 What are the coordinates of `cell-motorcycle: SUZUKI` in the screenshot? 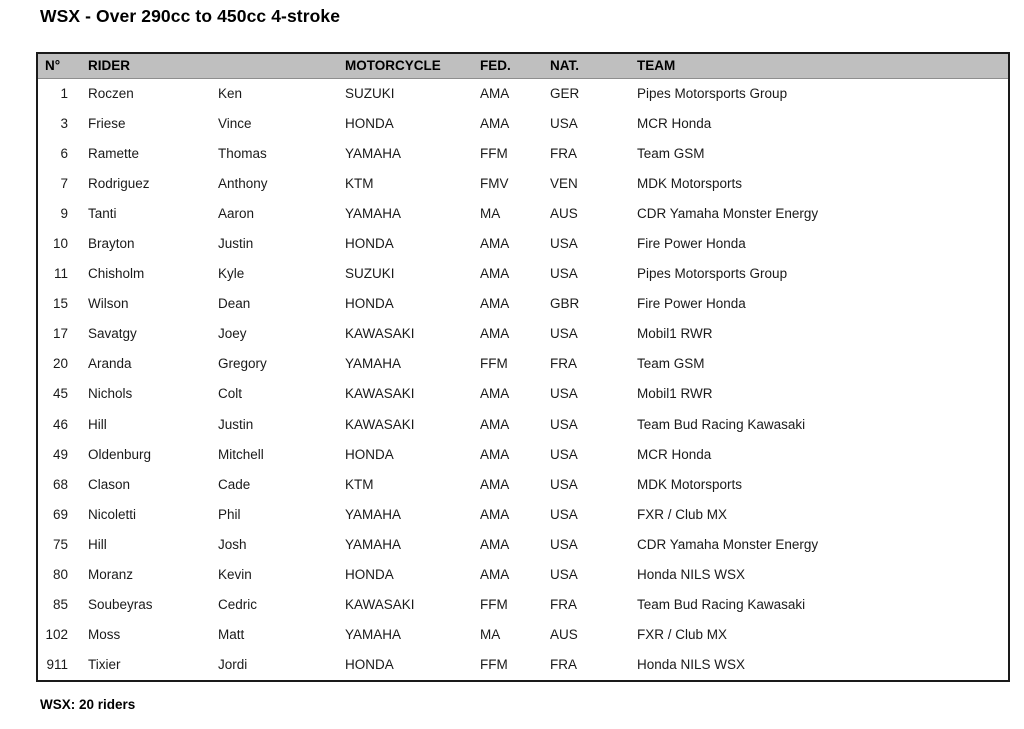 It's located at (407, 93).